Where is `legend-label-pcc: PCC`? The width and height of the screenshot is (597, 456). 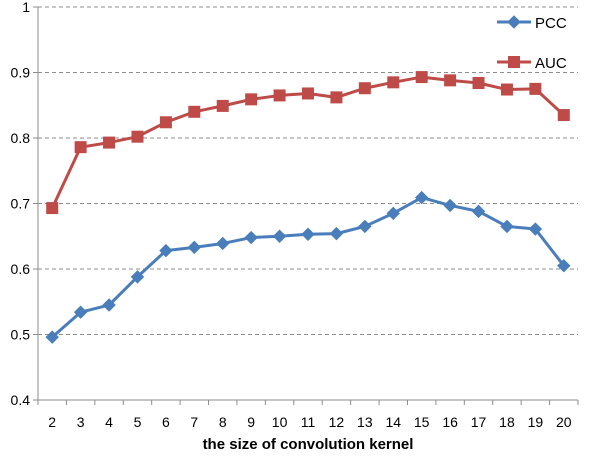 legend-label-pcc: PCC is located at coordinates (551, 23).